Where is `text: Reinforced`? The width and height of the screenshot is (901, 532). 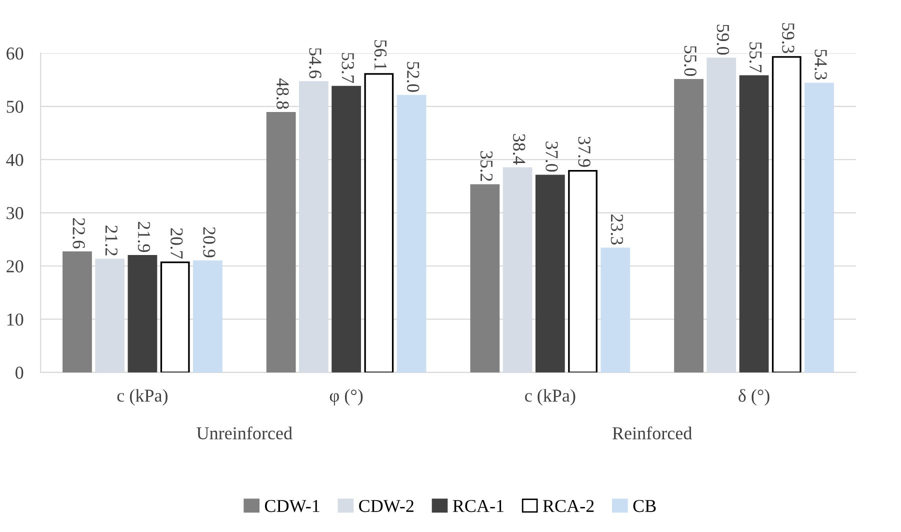
text: Reinforced is located at coordinates (652, 433).